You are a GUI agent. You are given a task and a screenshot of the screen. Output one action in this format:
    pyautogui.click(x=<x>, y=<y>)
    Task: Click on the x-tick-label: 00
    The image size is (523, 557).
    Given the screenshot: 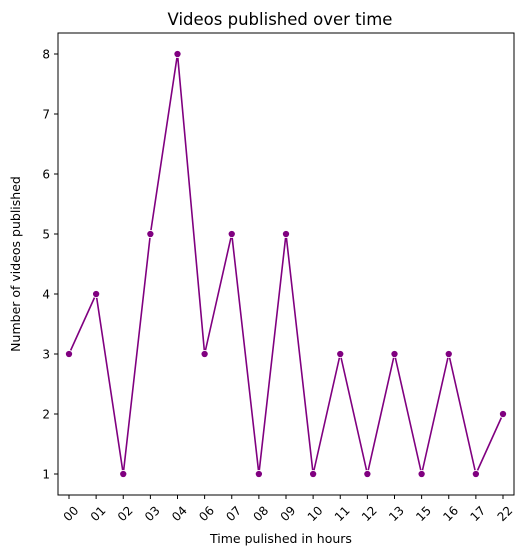 What is the action you would take?
    pyautogui.click(x=71, y=513)
    